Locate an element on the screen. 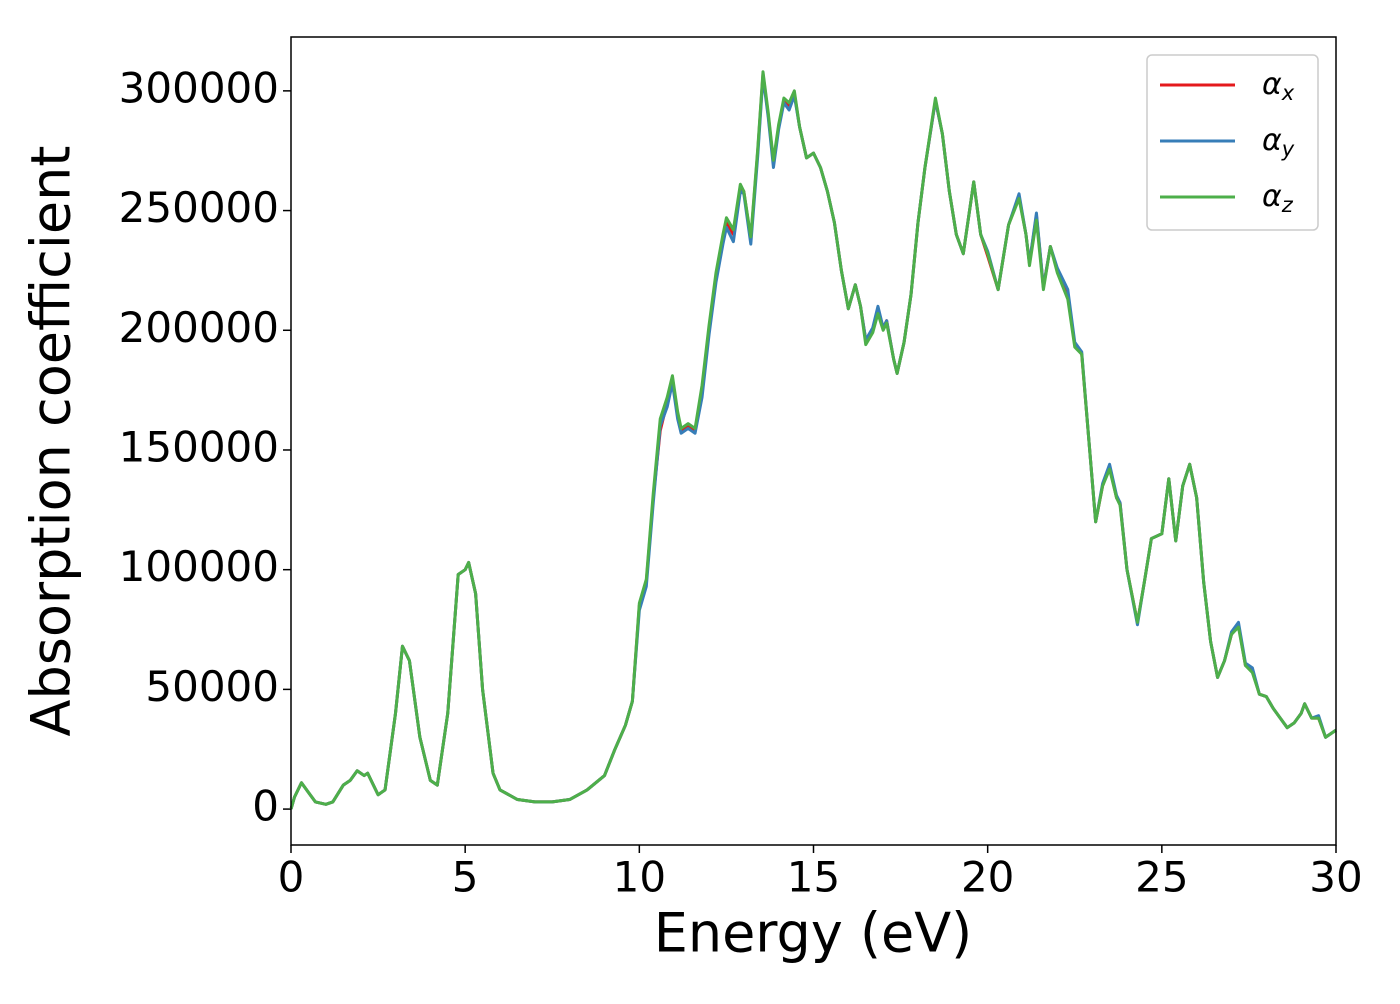  y-tick-label: 0 is located at coordinates (265, 806).